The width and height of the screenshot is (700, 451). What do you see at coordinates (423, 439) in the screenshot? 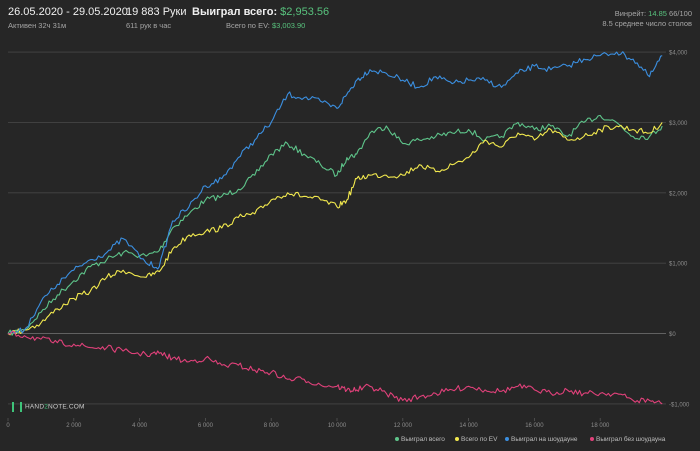
I see `legend-label: Выиграл всего` at bounding box center [423, 439].